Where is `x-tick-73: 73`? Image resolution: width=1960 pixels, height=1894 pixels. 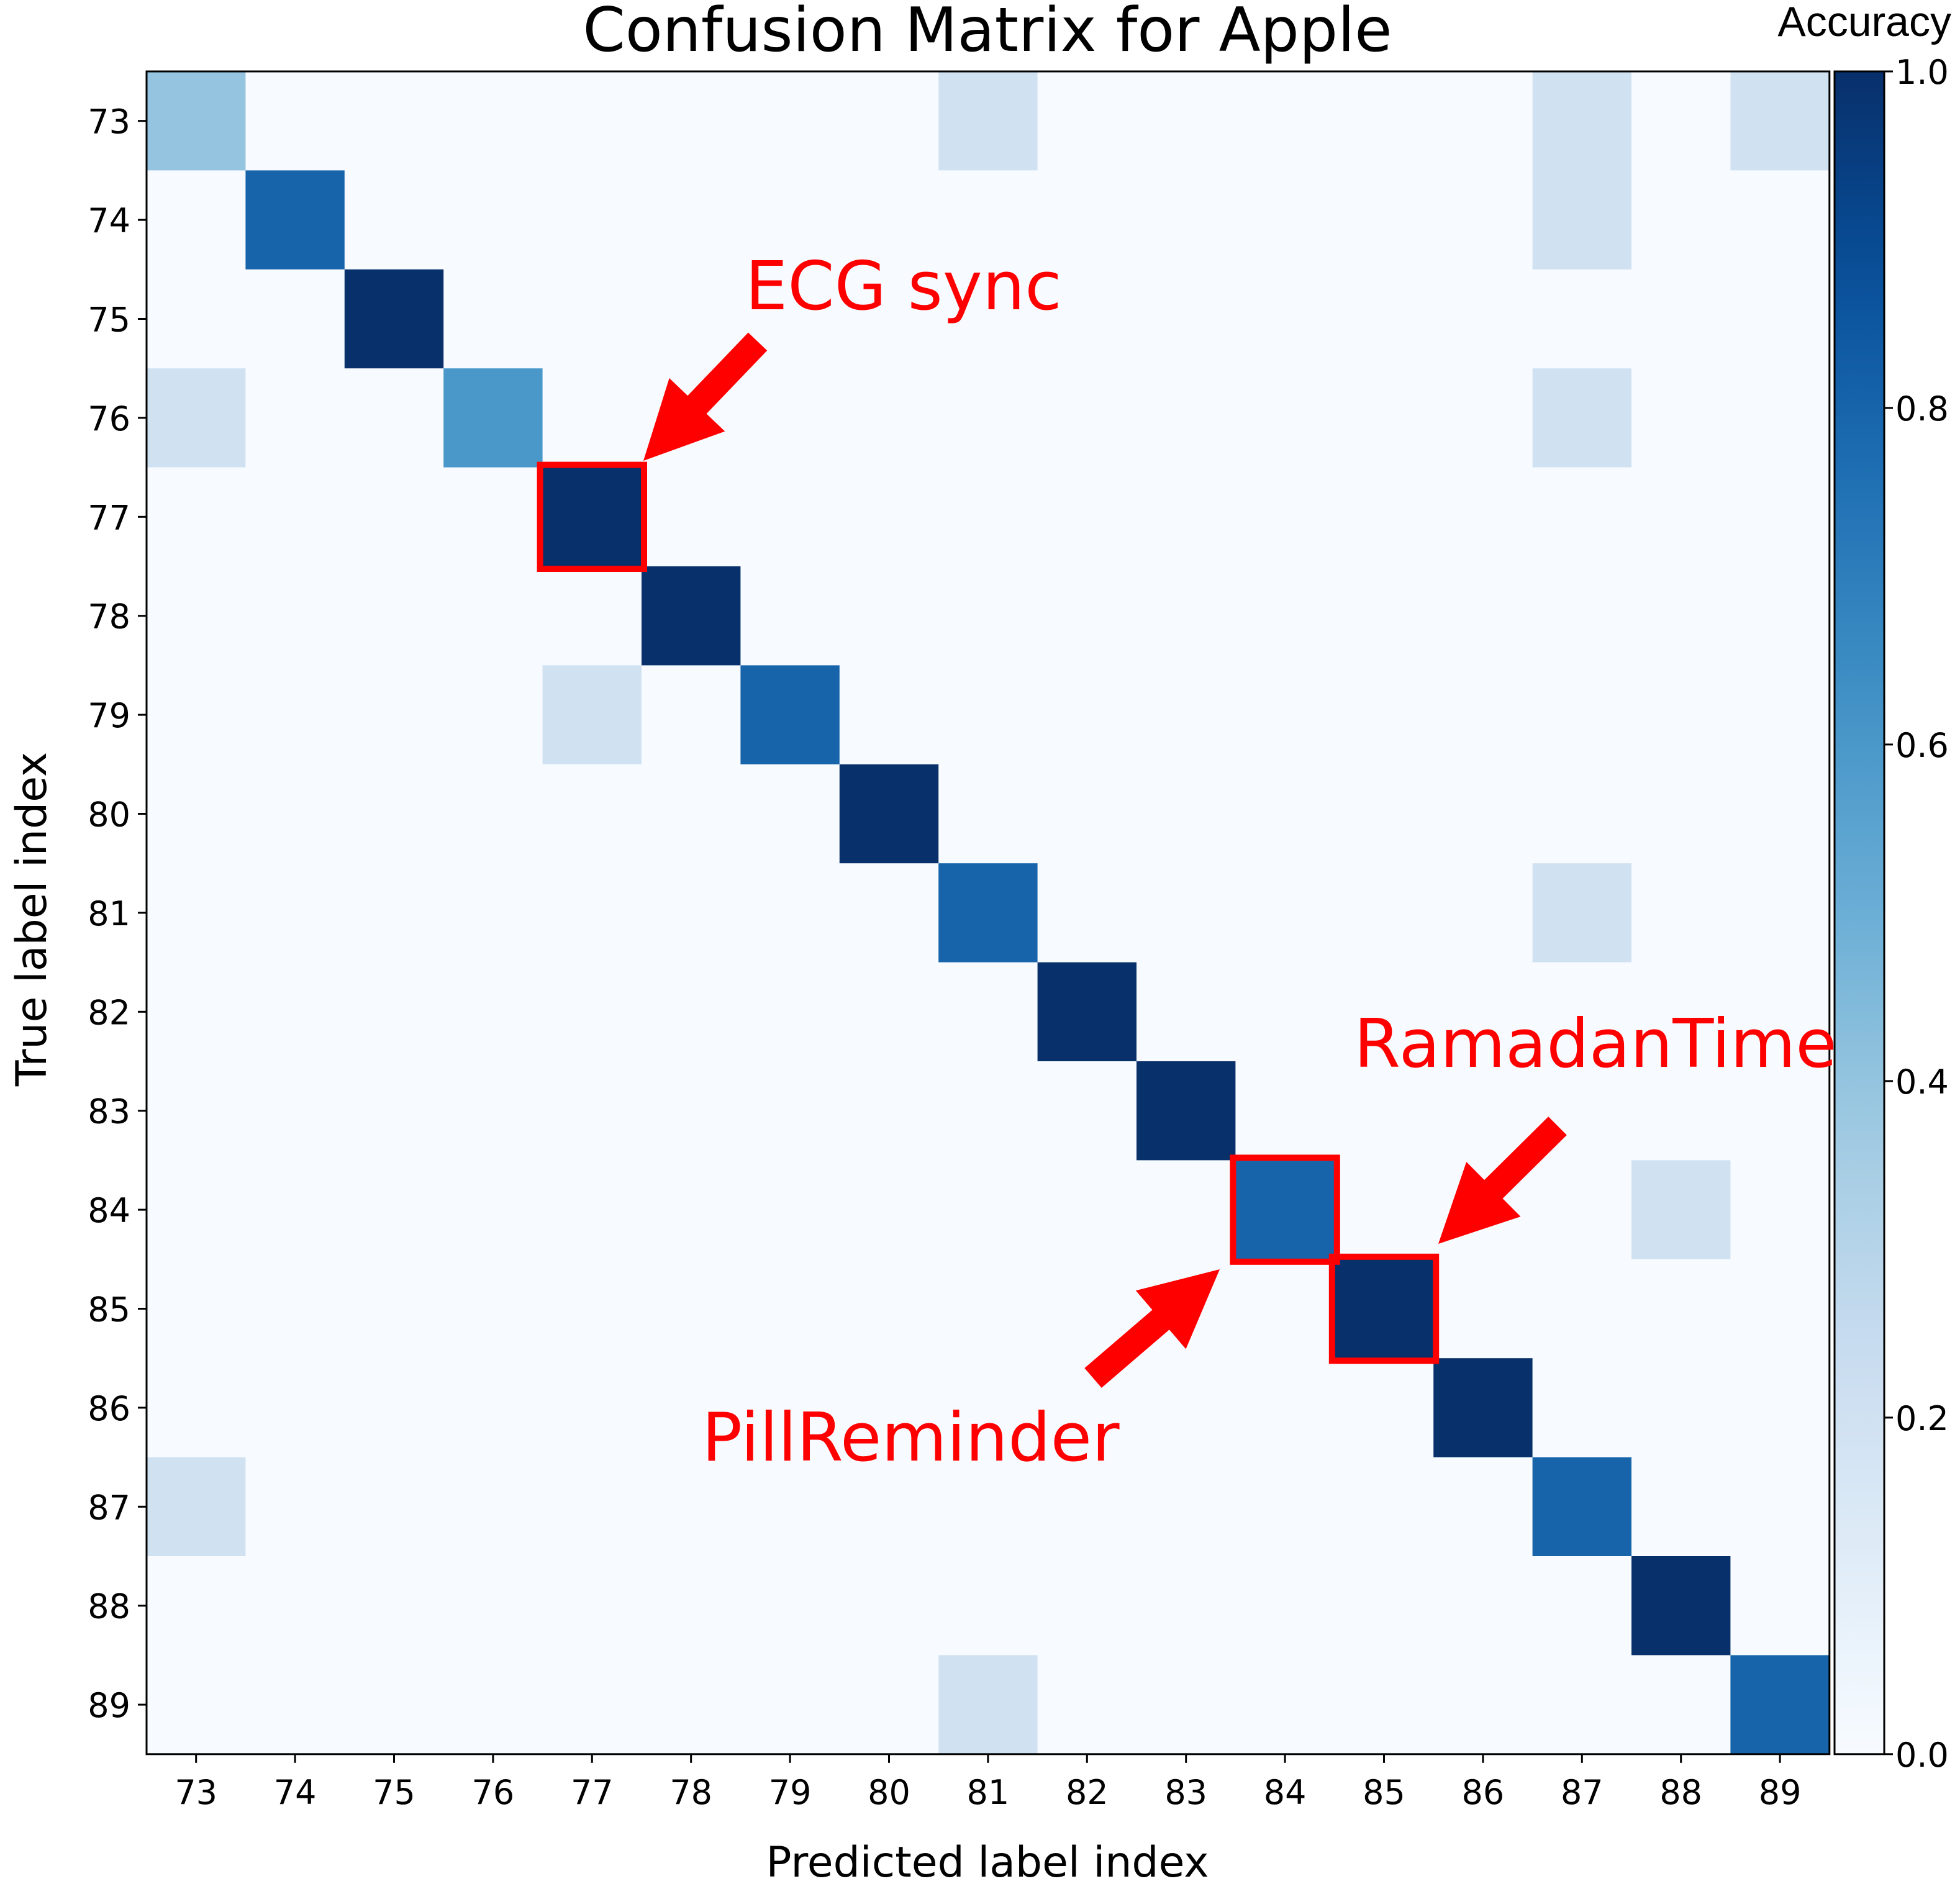
x-tick-73: 73 is located at coordinates (196, 1792).